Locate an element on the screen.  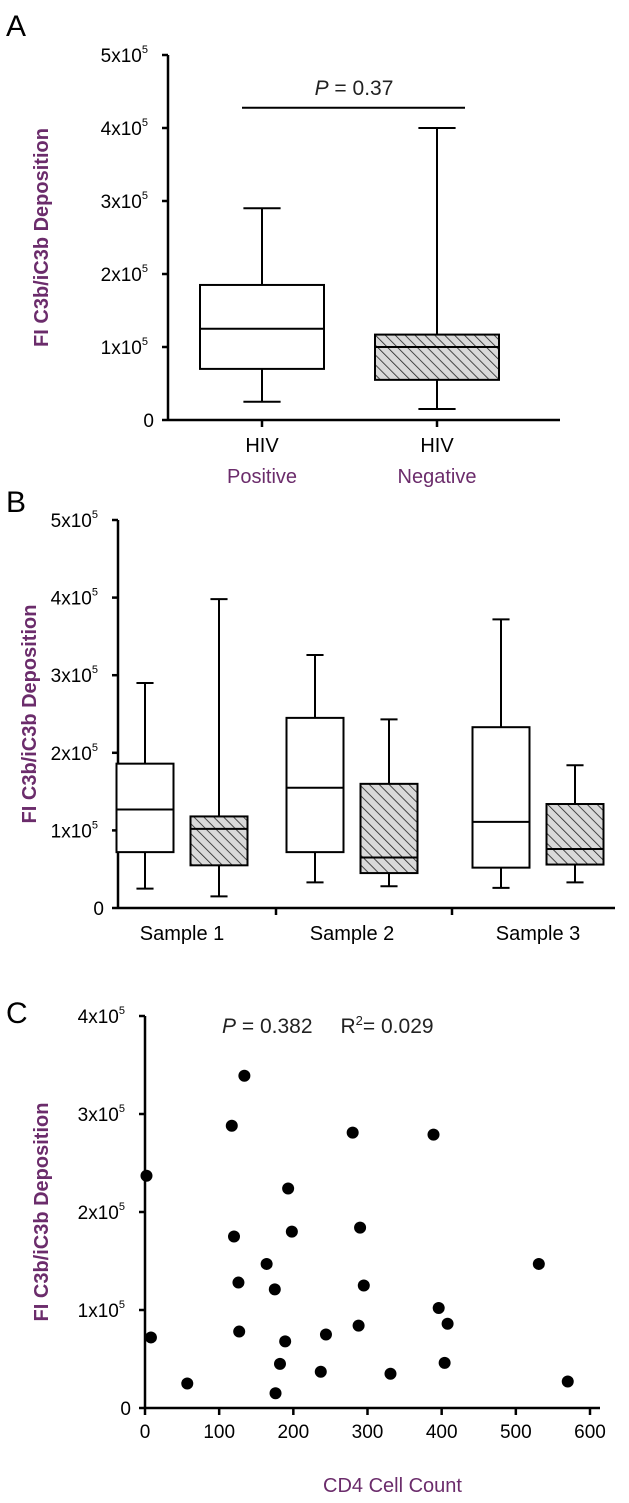
panel-a-boxes is located at coordinates (349, 269).